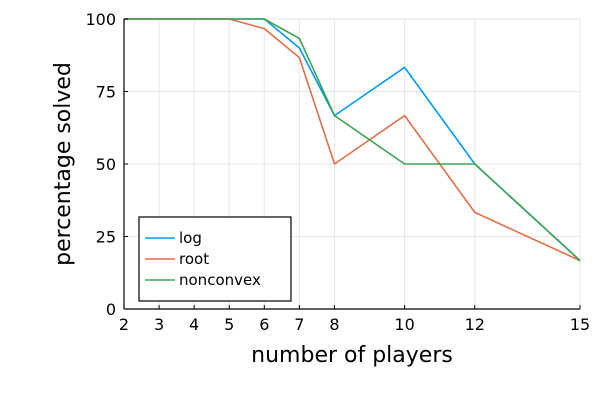  Describe the element at coordinates (264, 324) in the screenshot. I see `x-tick-label: 6` at that location.